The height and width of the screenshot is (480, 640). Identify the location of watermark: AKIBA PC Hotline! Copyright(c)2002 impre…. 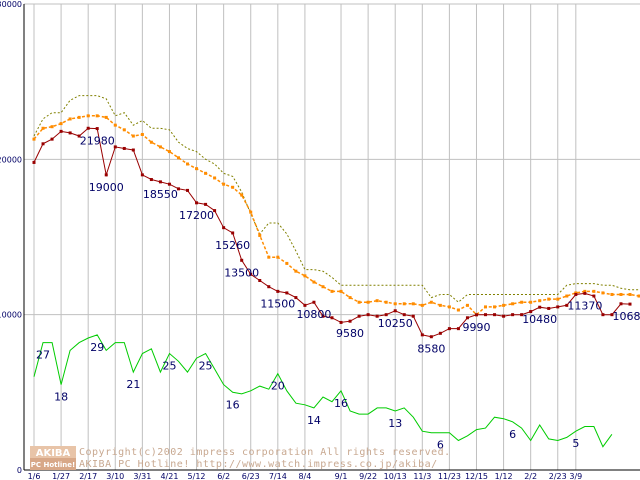
(240, 458).